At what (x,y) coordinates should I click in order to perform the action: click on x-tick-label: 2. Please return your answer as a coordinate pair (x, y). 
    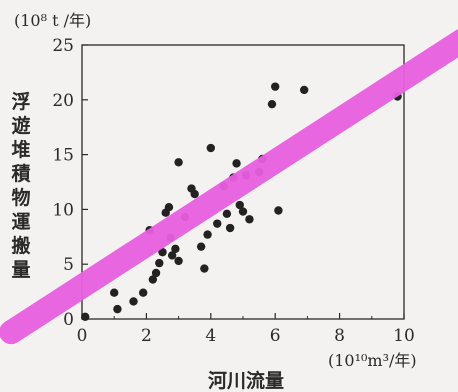
    Looking at the image, I should click on (146, 336).